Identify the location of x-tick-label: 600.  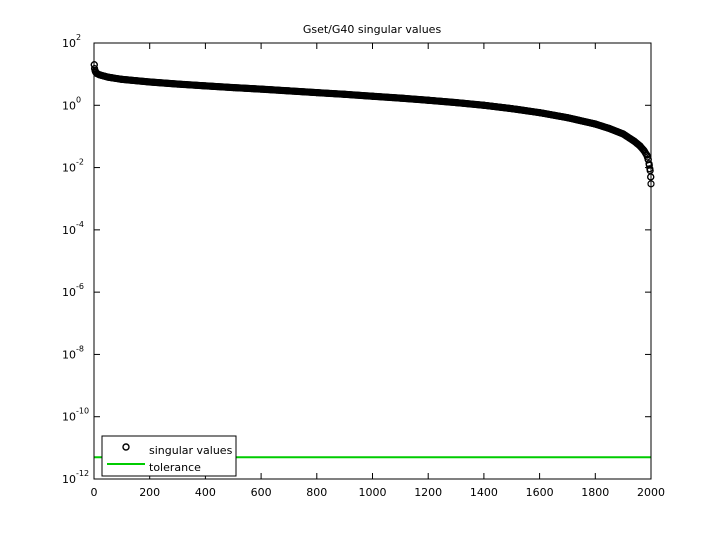
(261, 492).